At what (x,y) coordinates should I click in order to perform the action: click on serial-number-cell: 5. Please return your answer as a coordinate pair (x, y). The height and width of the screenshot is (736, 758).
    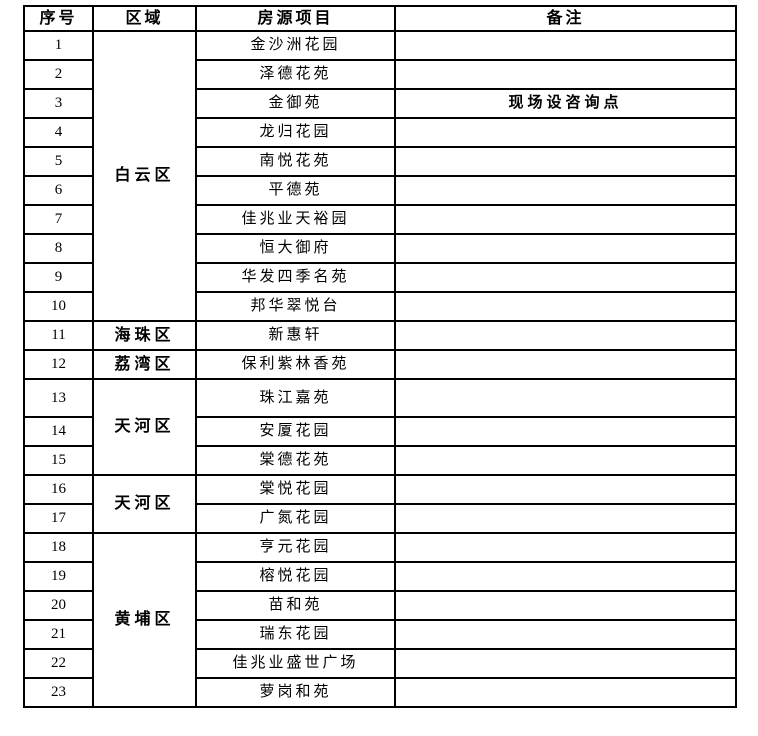
    Looking at the image, I should click on (58, 161).